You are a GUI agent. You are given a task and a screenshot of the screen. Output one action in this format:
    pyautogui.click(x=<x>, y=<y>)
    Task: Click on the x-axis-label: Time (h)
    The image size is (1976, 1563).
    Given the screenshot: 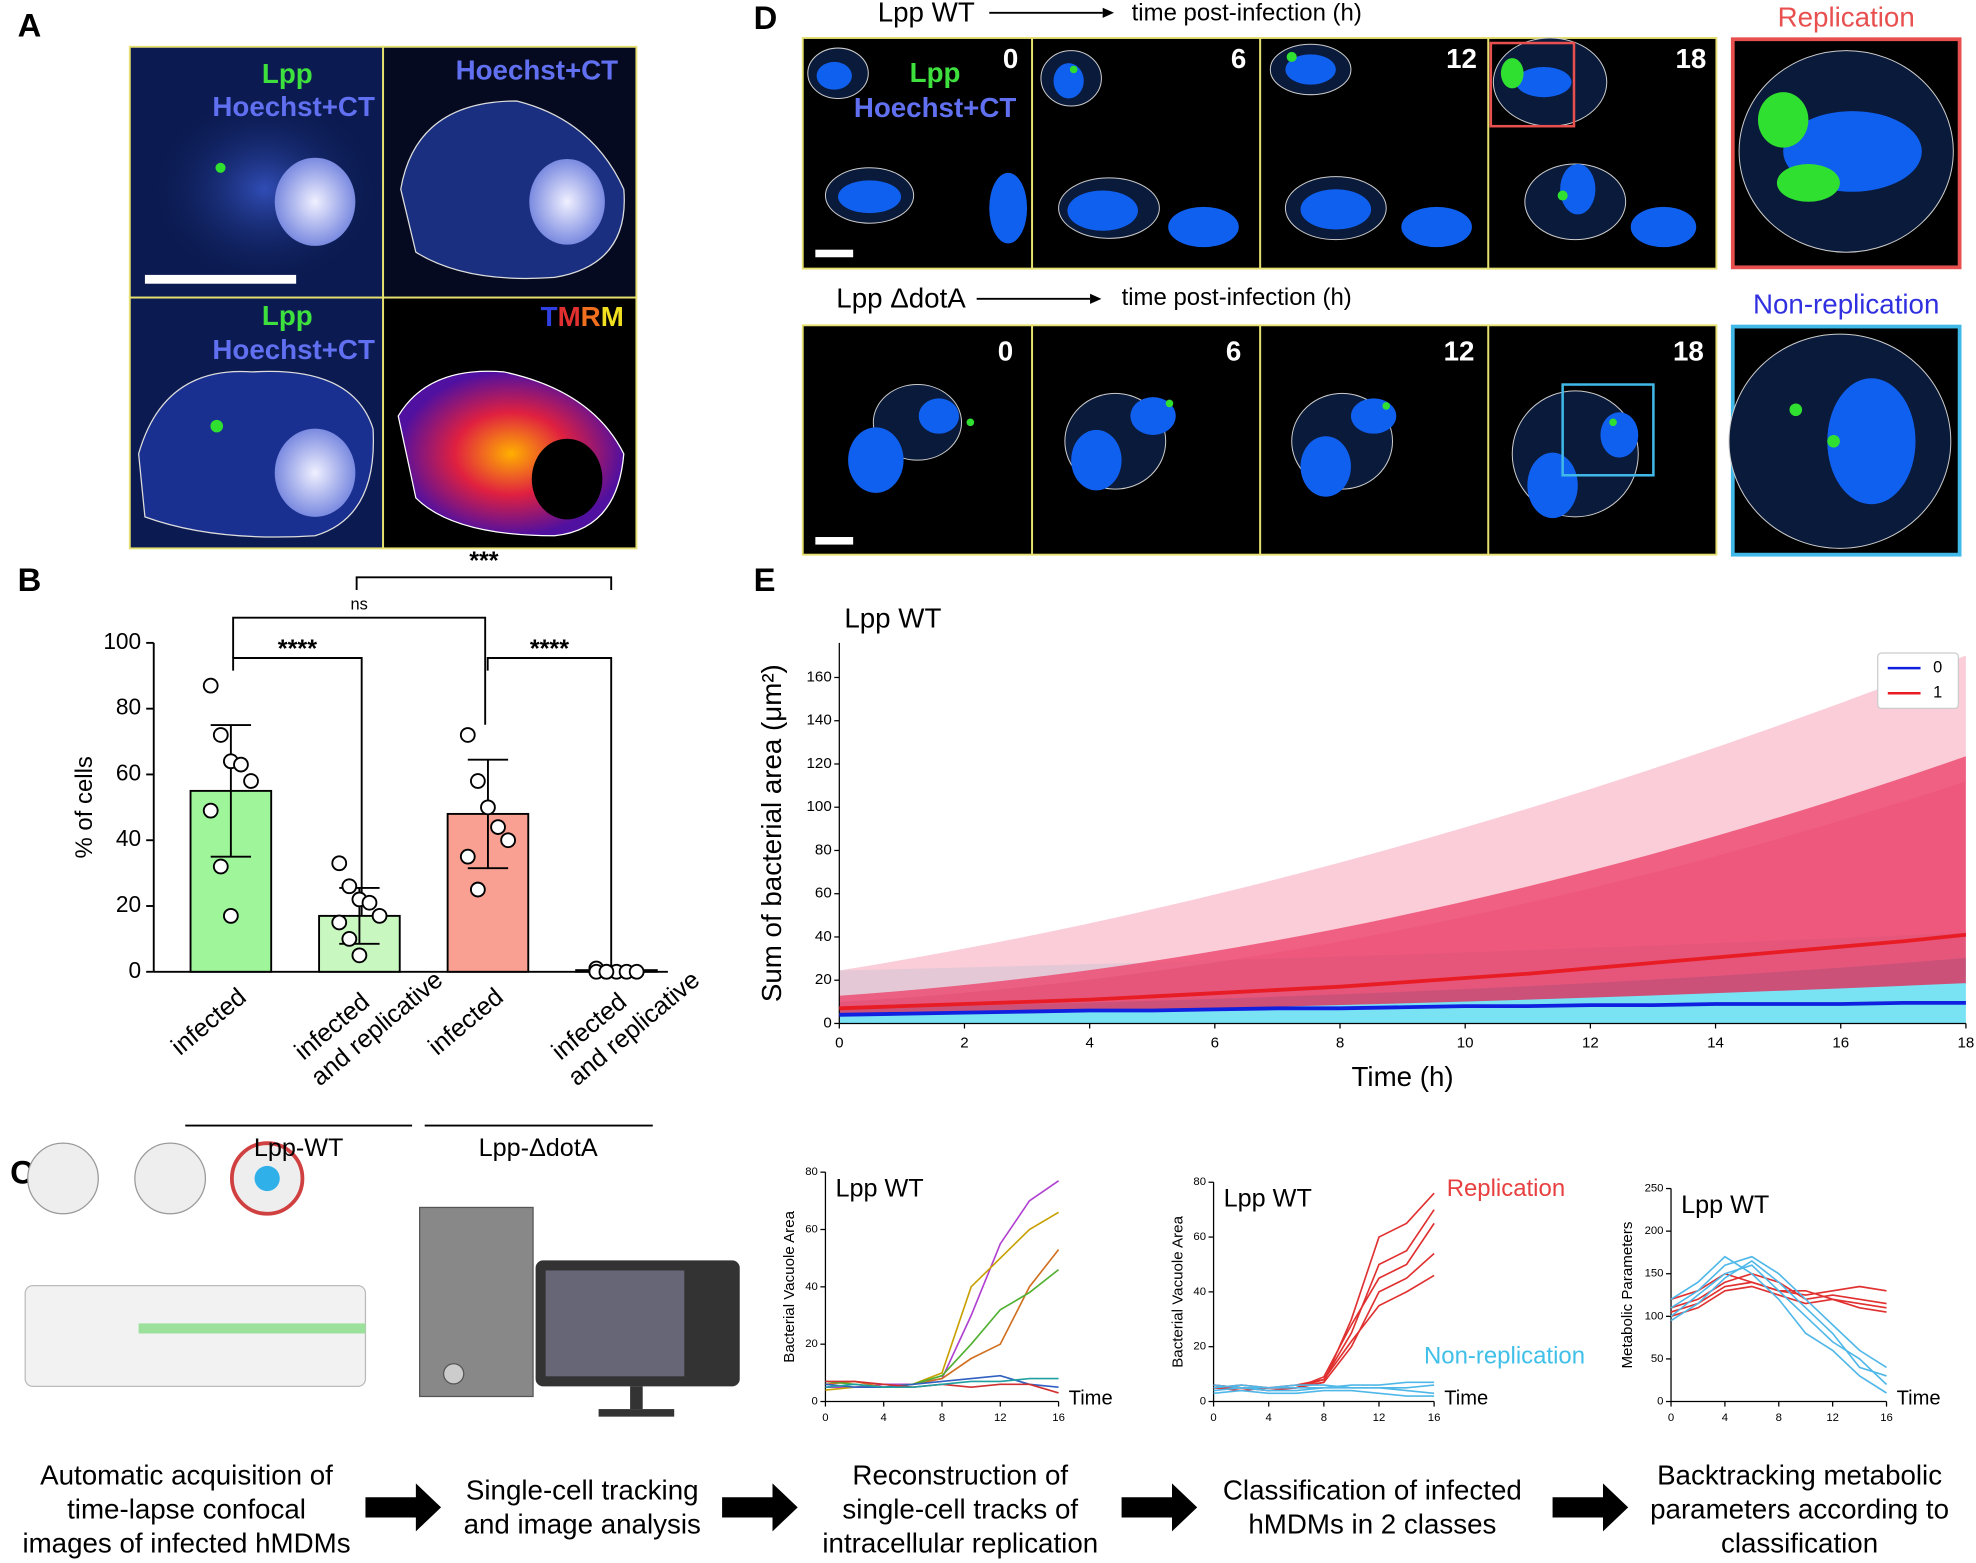 What is the action you would take?
    pyautogui.click(x=1403, y=1076)
    